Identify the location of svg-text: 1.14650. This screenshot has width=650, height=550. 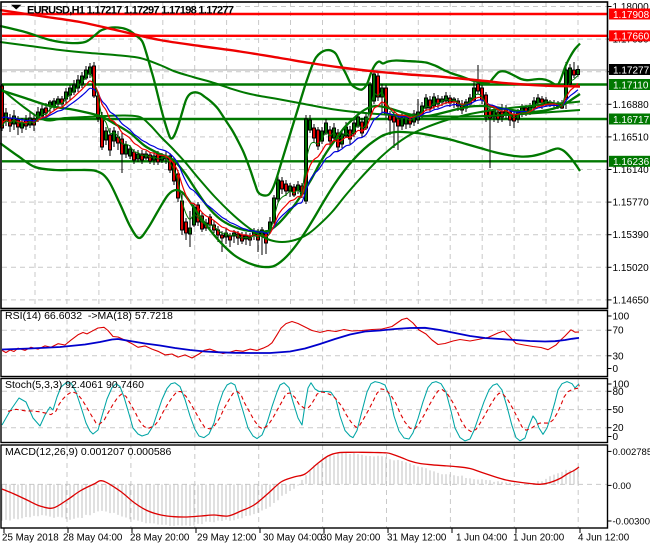
(631, 300).